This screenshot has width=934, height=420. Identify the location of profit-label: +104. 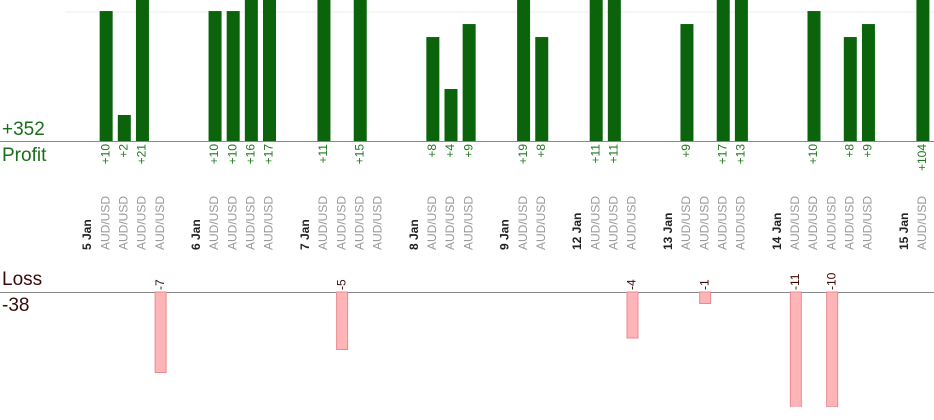
(922, 157).